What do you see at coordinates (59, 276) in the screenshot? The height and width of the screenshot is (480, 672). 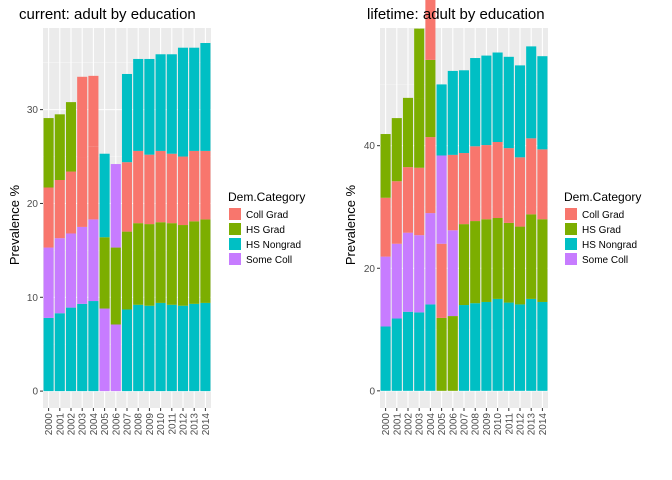 I see `bar-segment-some-coll-2001` at bounding box center [59, 276].